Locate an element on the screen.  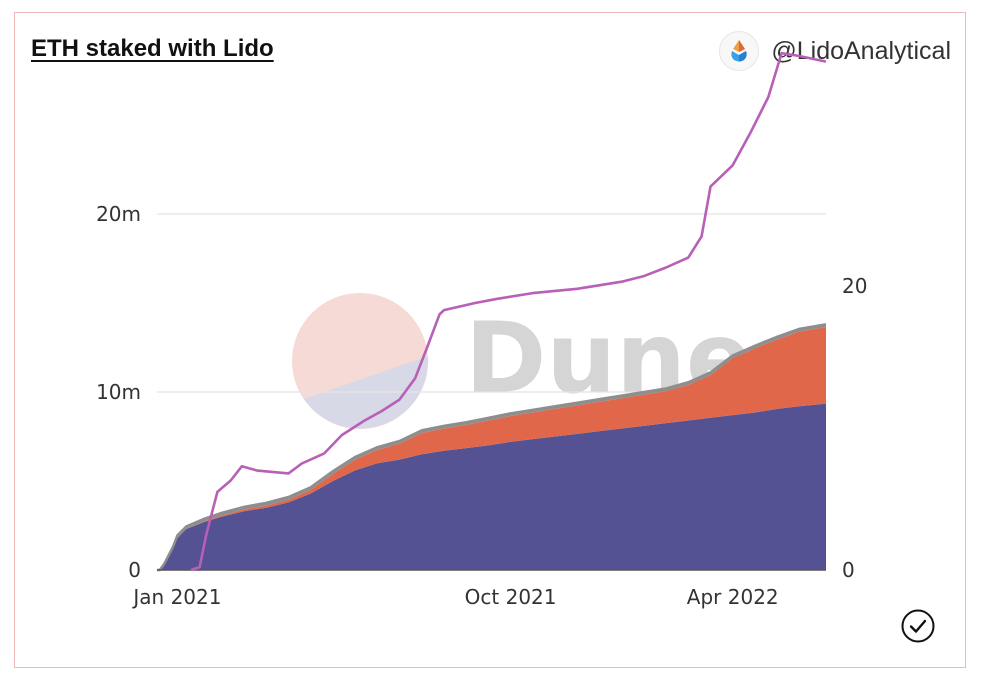
x-tick-label: Jan 2021 is located at coordinates (176, 597).